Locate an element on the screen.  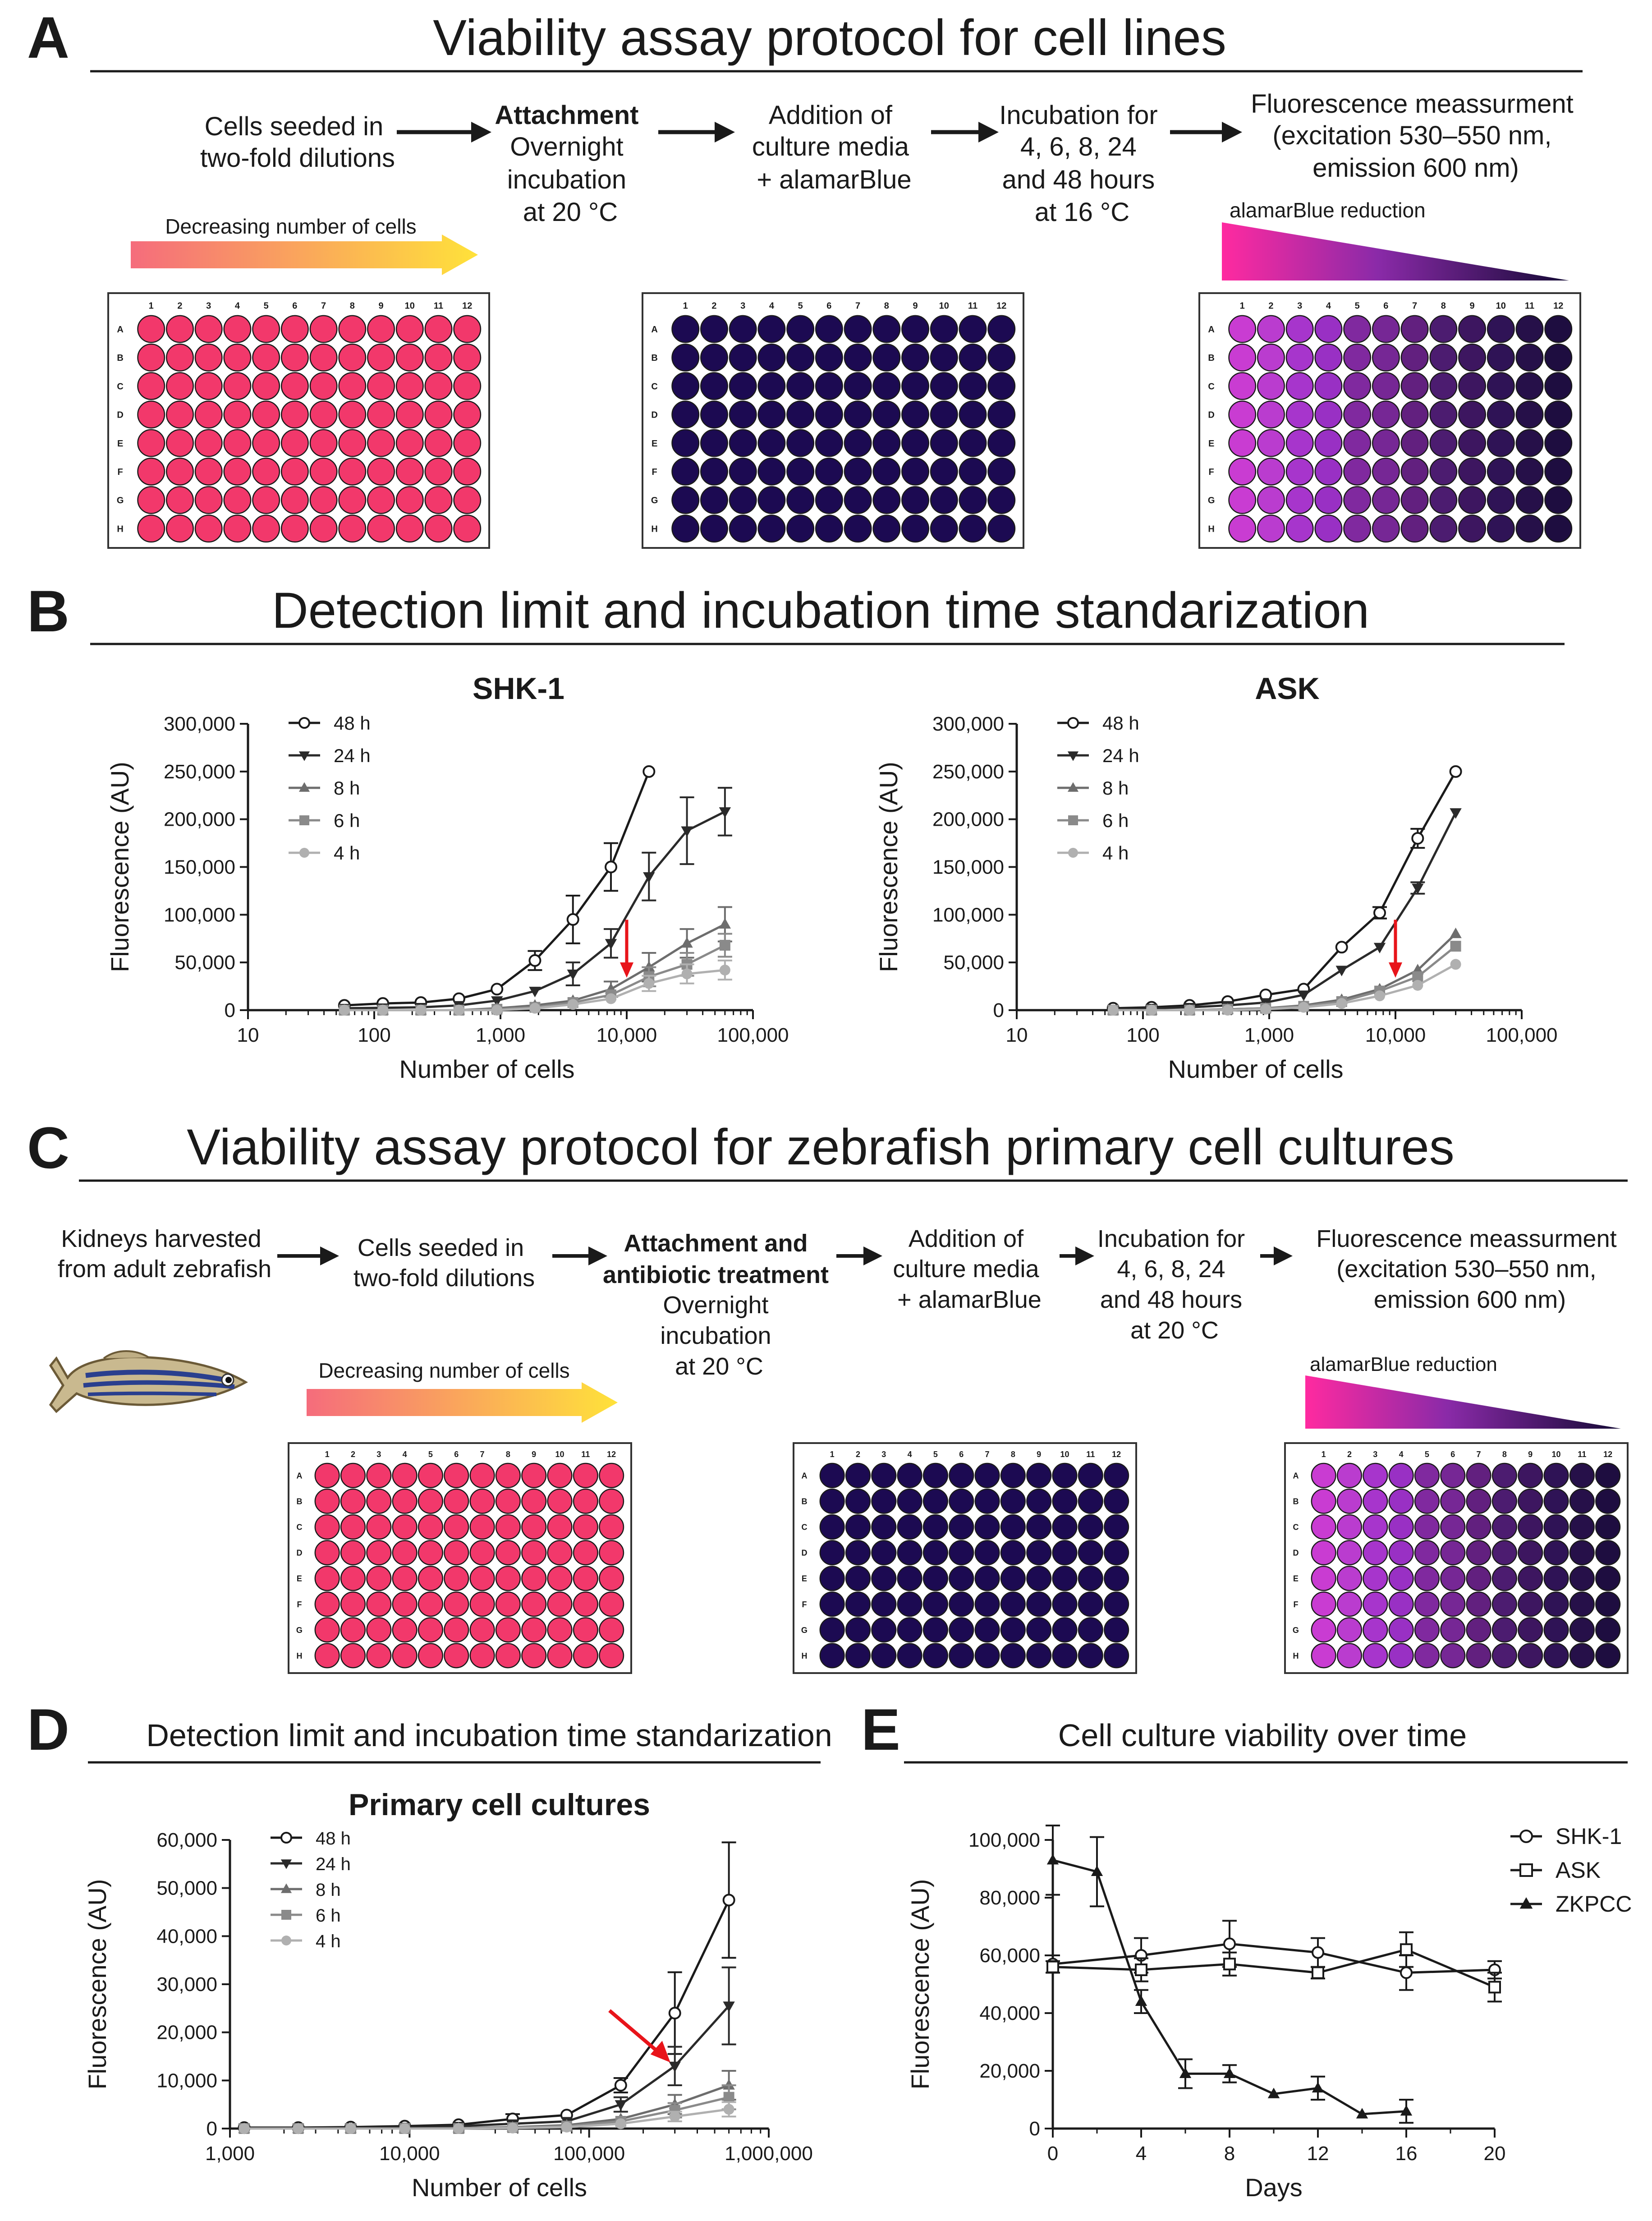
plate-row-label: G is located at coordinates (655, 501).